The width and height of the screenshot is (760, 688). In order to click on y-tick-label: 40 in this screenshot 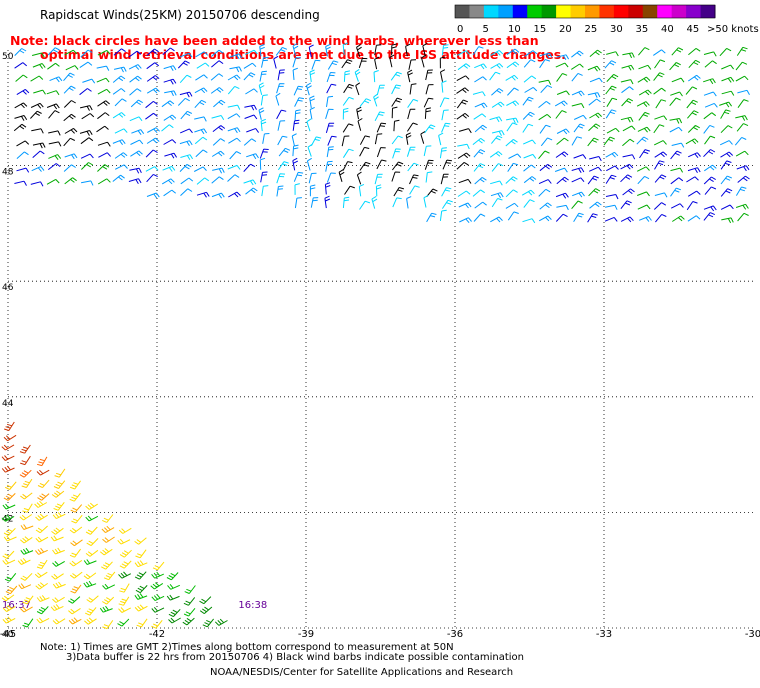, I will do `click(8, 635)`.